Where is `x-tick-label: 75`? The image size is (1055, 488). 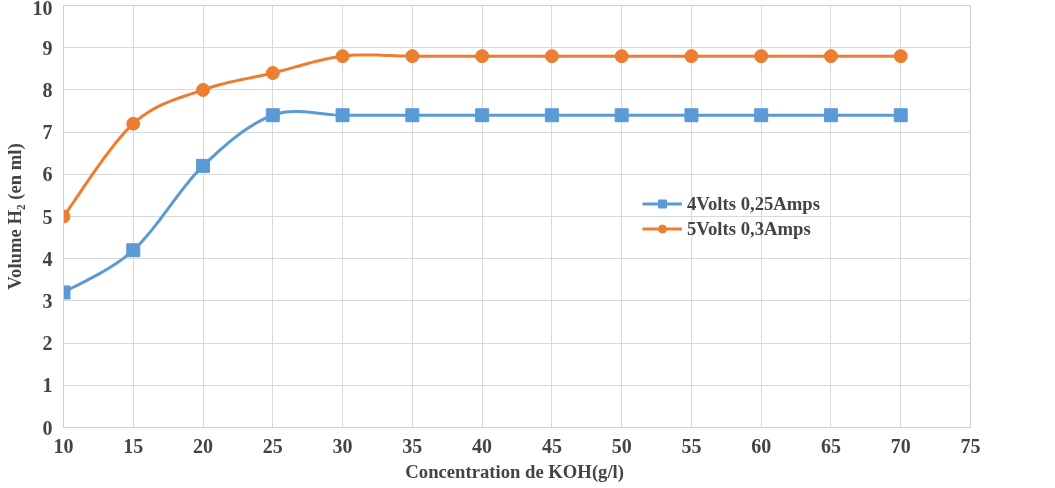
x-tick-label: 75 is located at coordinates (970, 445).